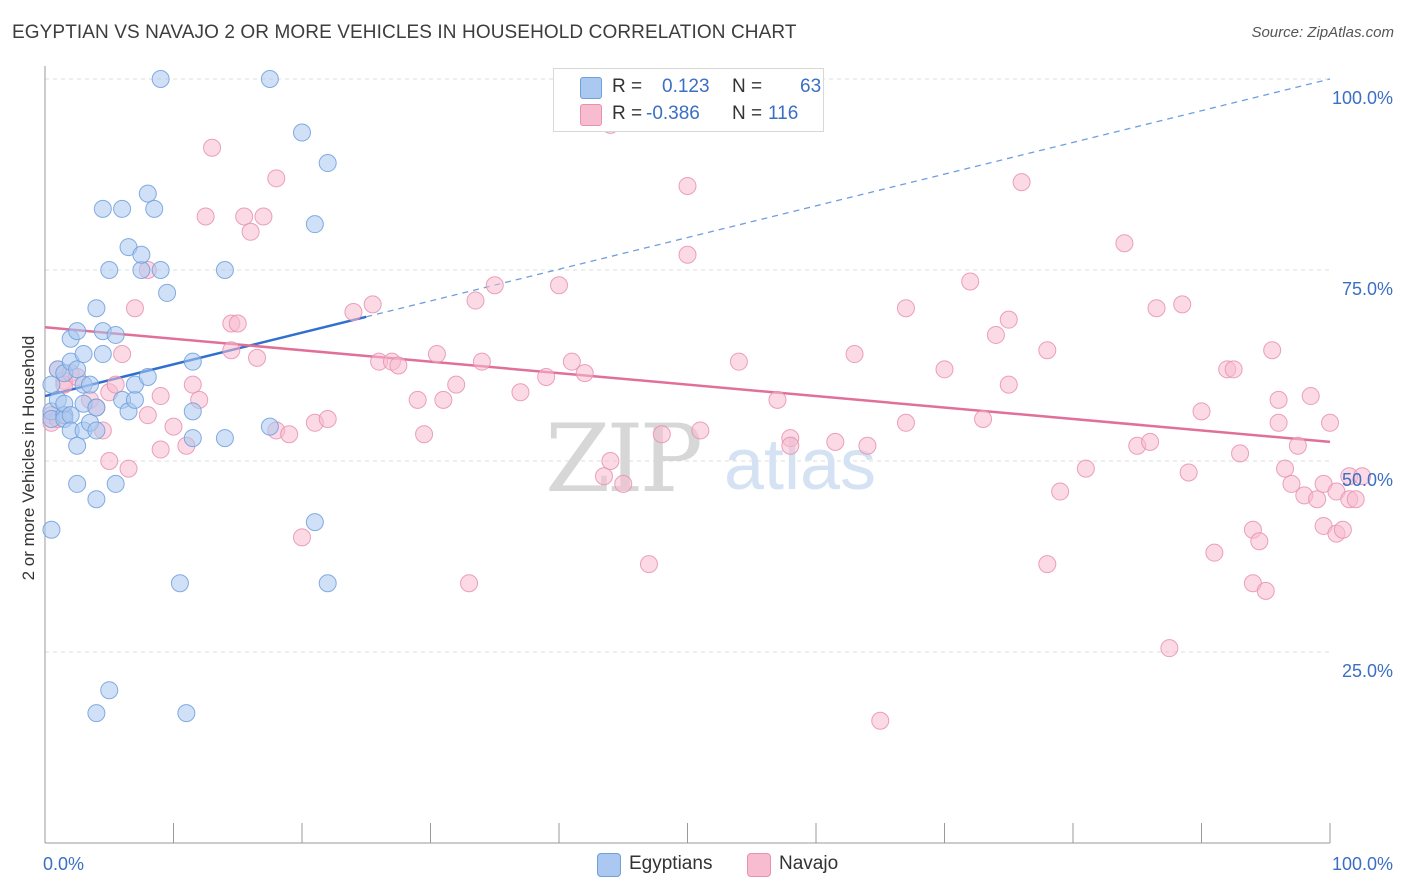 The width and height of the screenshot is (1406, 892). I want to click on navajo-trend-line, so click(687, 385).